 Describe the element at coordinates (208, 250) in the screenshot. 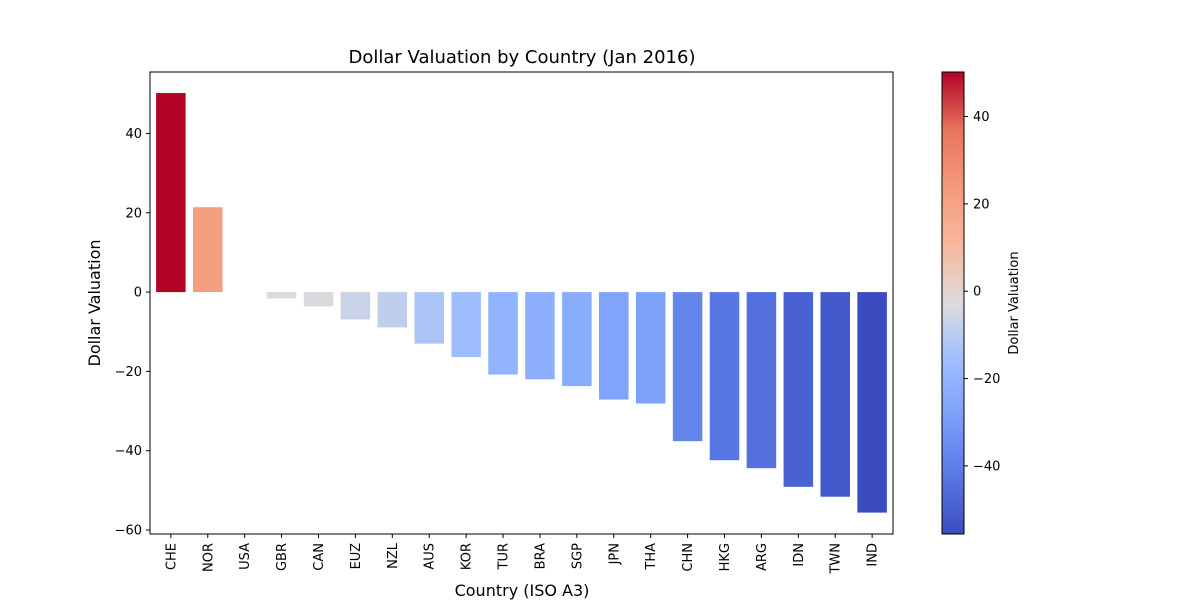

I see `bar-nor` at that location.